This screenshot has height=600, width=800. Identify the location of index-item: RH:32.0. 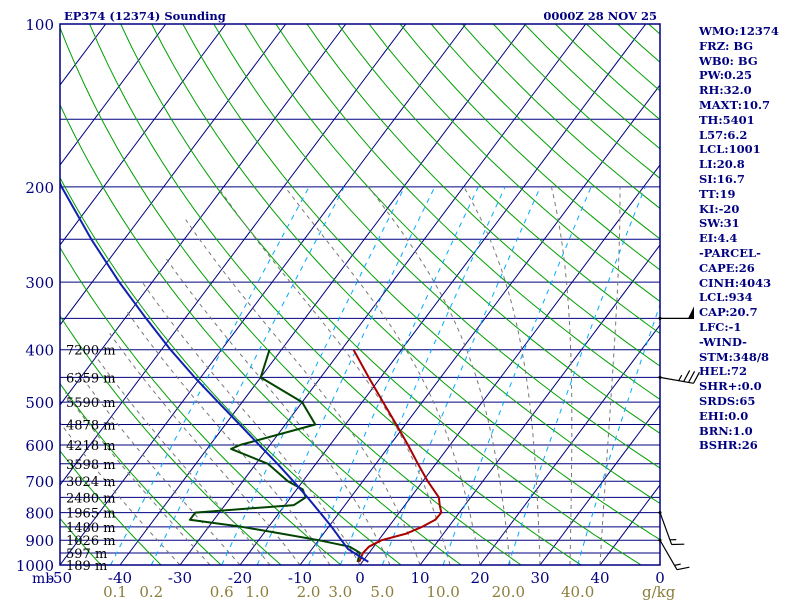
(725, 90).